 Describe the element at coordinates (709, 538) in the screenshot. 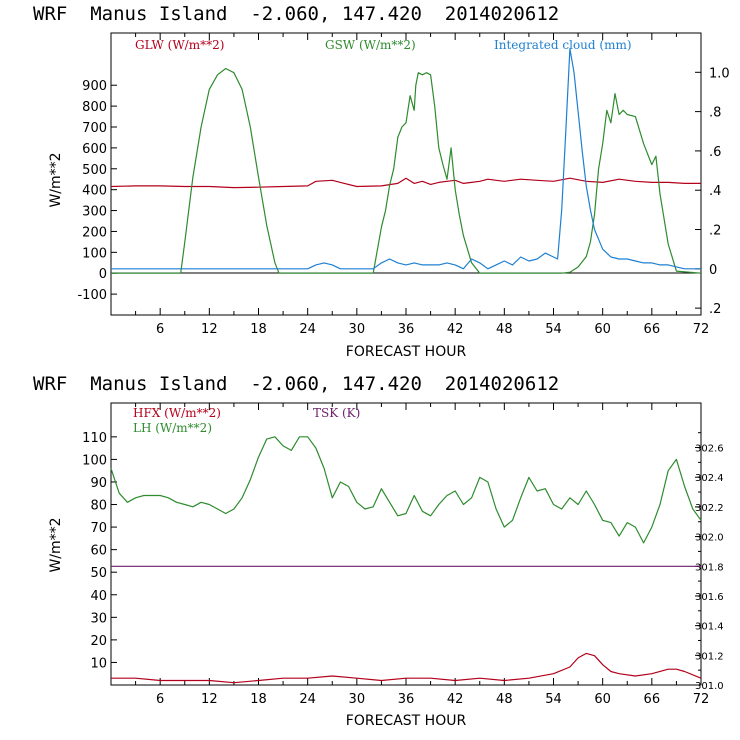

I see `chart-2-y2-tick-label: 302.0` at that location.